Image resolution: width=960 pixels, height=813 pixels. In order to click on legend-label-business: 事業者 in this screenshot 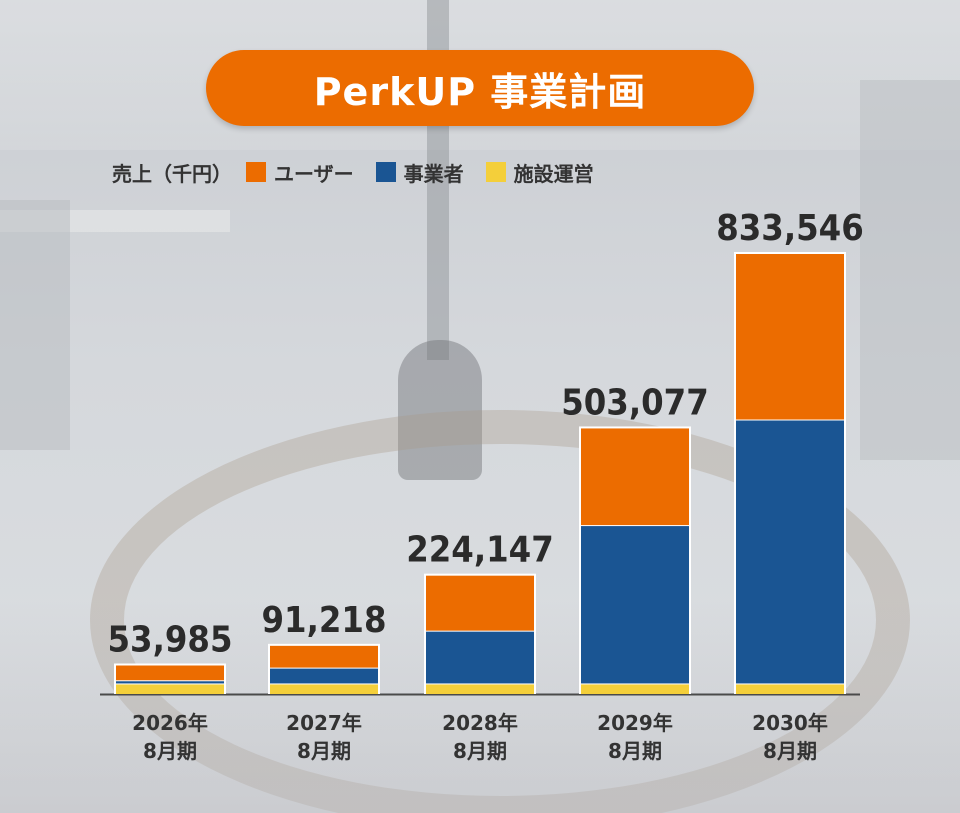, I will do `click(433, 173)`.